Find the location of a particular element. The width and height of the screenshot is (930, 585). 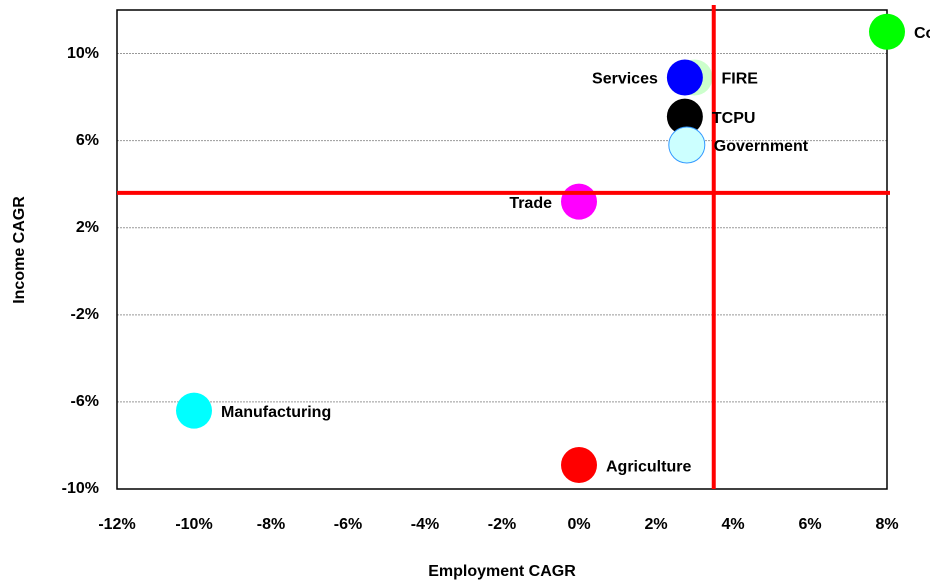

x-axis-title: Employment CAGR is located at coordinates (502, 571).